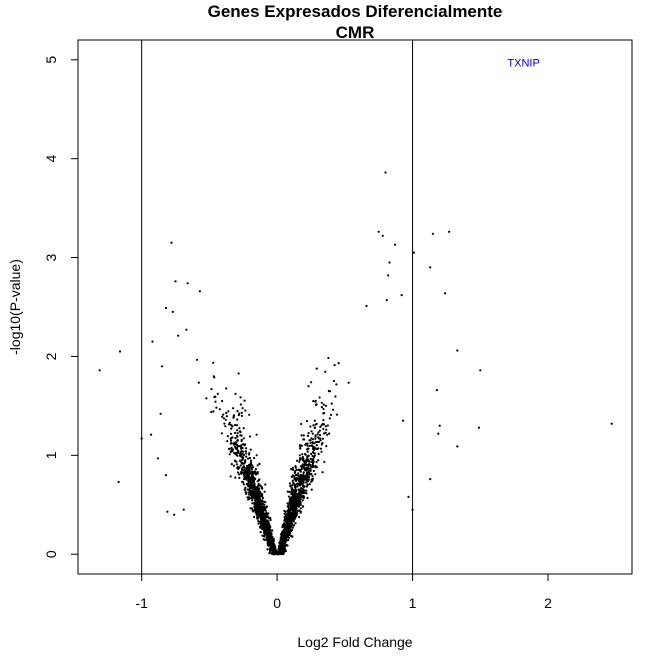 Image resolution: width=672 pixels, height=672 pixels. What do you see at coordinates (51, 257) in the screenshot?
I see `y-tick-label: 3` at bounding box center [51, 257].